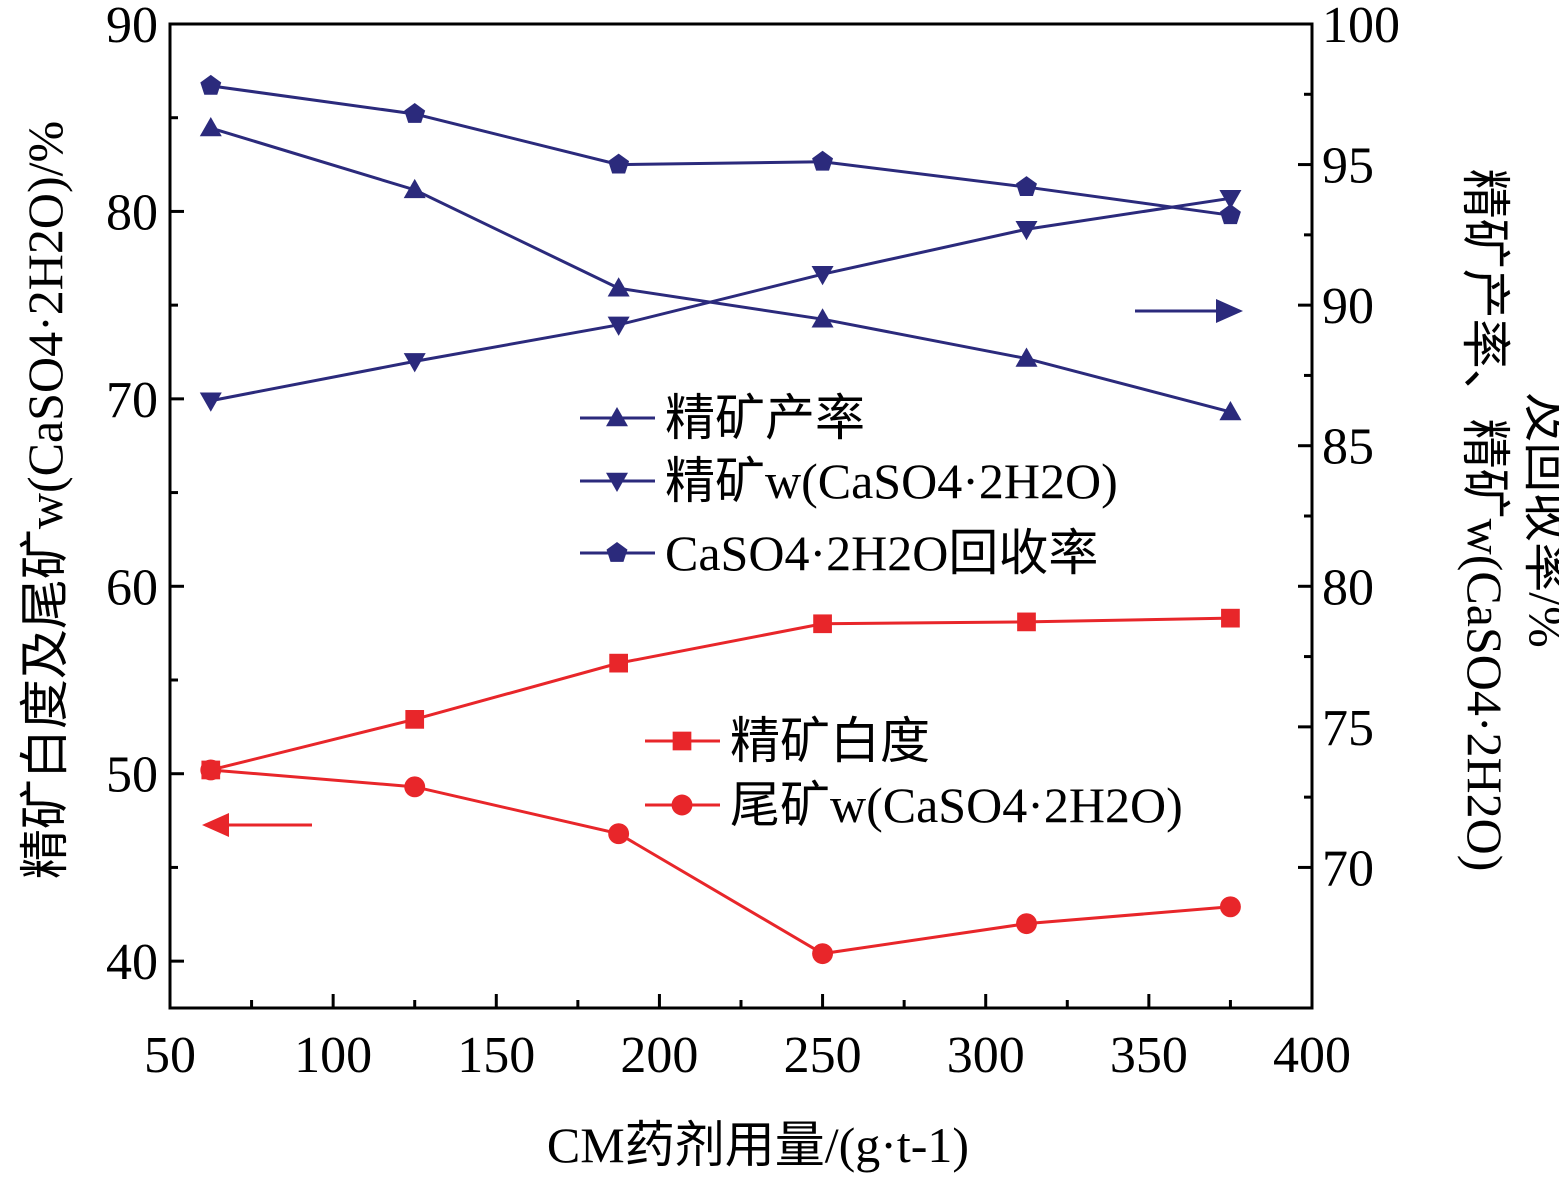 The image size is (1559, 1181). What do you see at coordinates (659, 1055) in the screenshot?
I see `x-tick-label: 200` at bounding box center [659, 1055].